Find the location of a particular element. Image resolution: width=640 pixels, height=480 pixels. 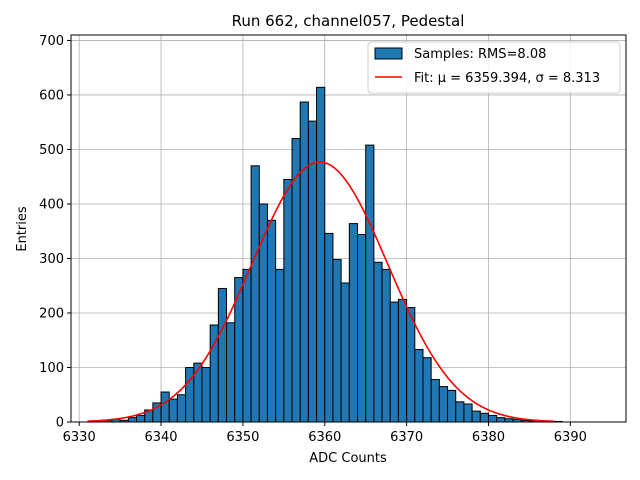

x-axis-label: ADC Counts is located at coordinates (348, 458).